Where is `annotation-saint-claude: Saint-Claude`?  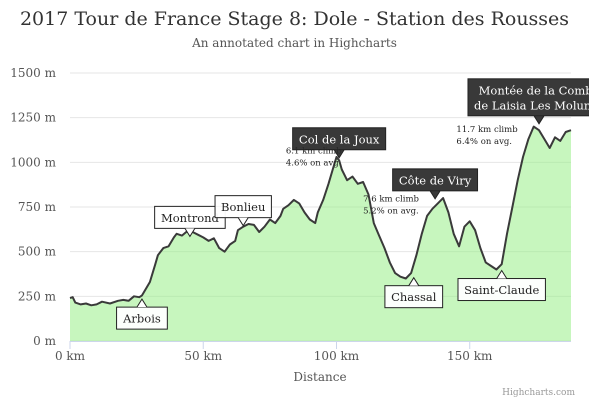 annotation-saint-claude: Saint-Claude is located at coordinates (501, 285).